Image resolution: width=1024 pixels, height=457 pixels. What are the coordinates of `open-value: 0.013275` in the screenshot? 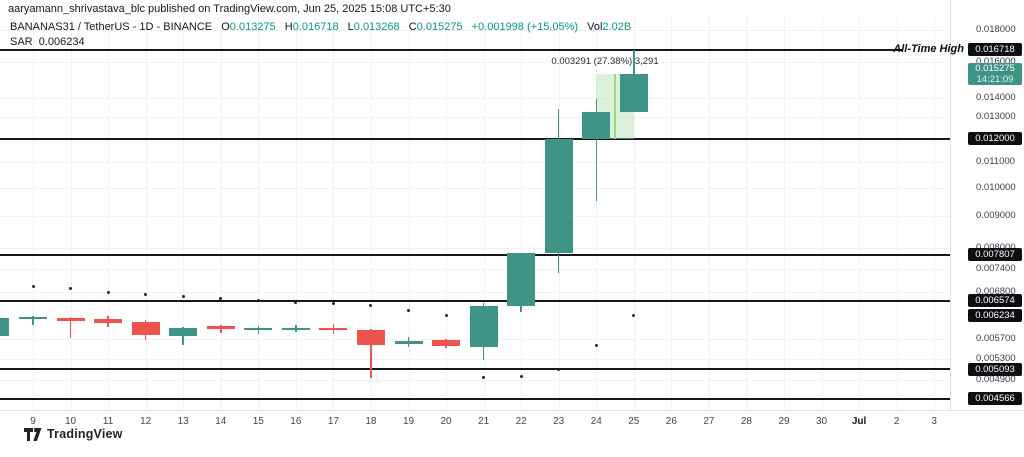 It's located at (252, 27).